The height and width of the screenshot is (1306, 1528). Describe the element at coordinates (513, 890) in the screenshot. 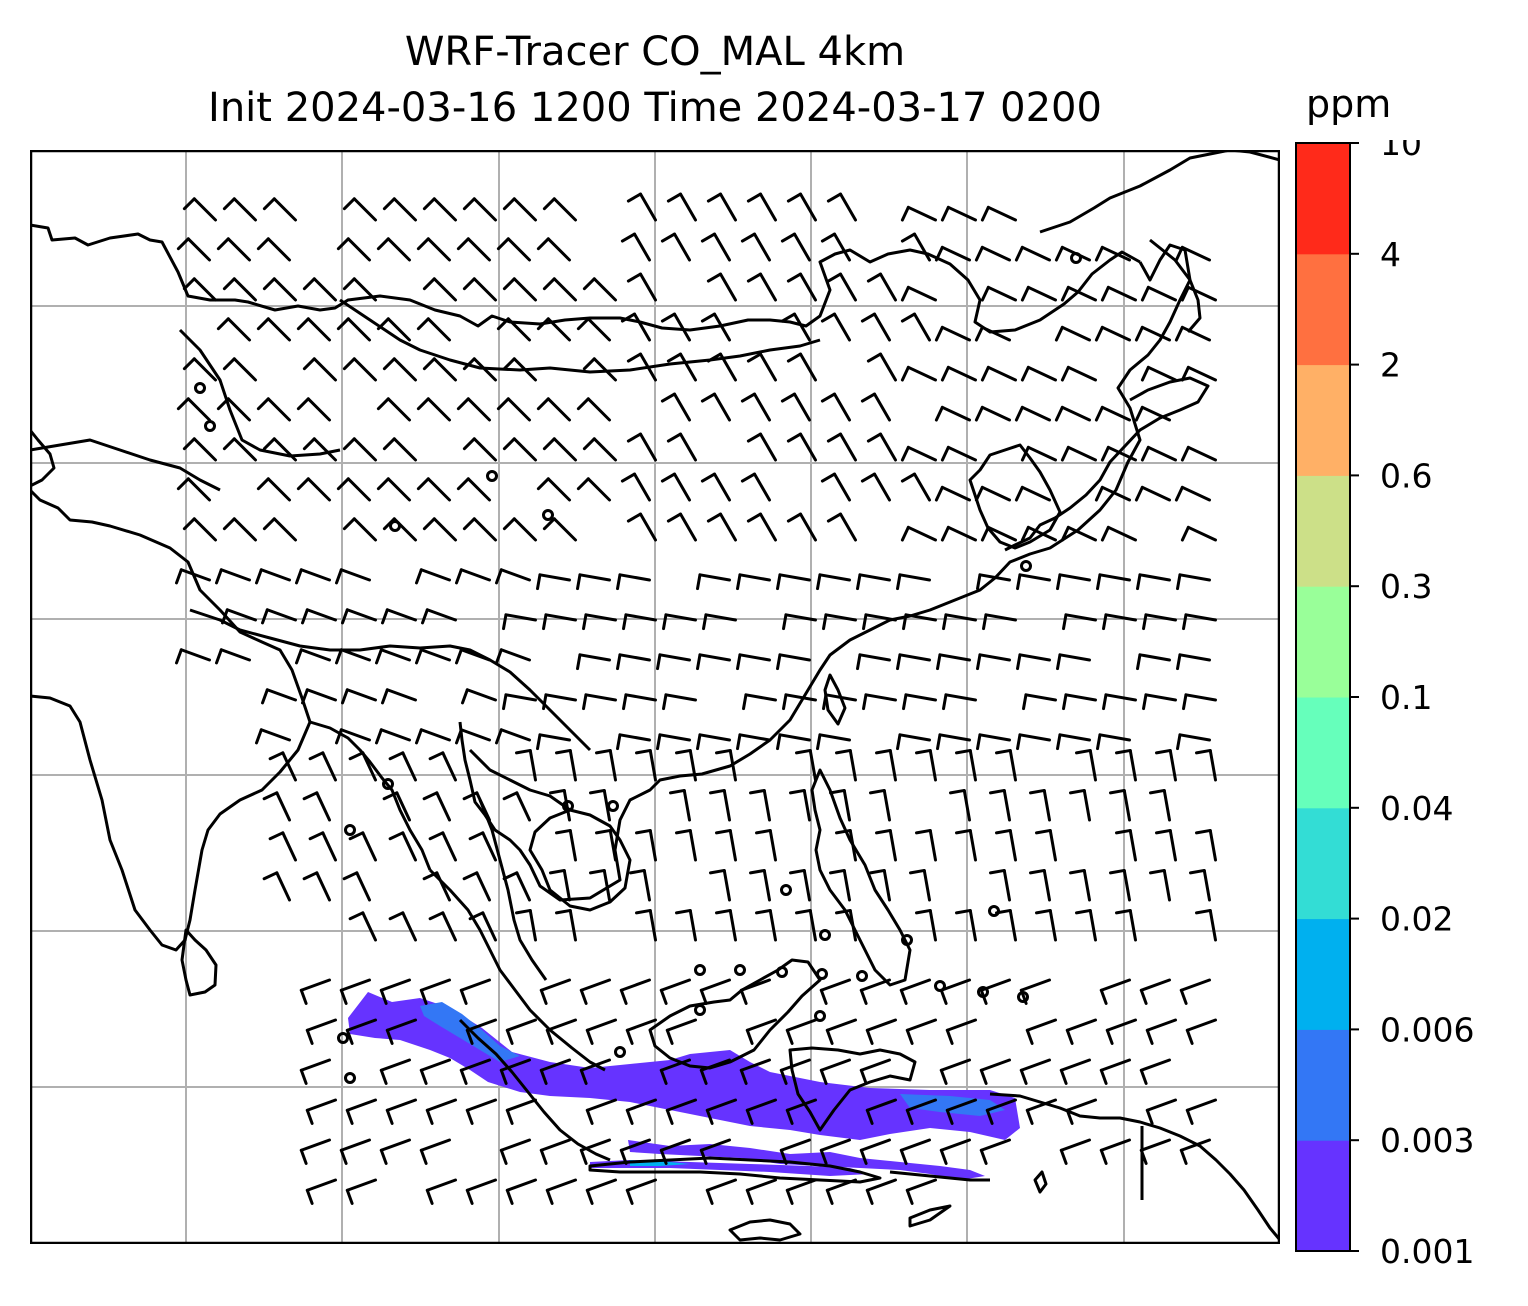

I see `coastline-malay-peninsula` at that location.